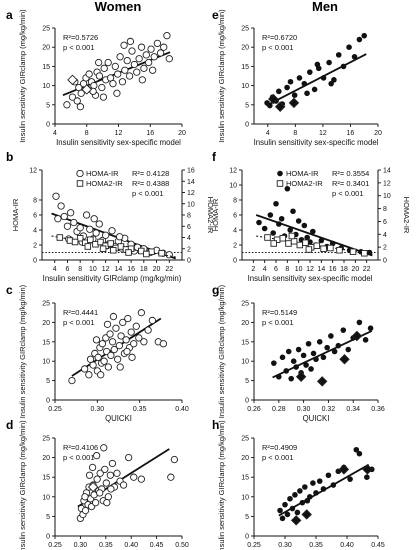 The image size is (417, 550). What do you see at coordinates (80, 173) in the screenshot?
I see `legend-marker` at bounding box center [80, 173].